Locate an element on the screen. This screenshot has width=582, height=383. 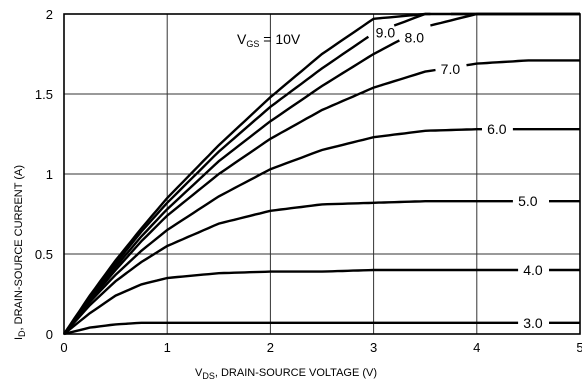
x-tick-label: 5 is located at coordinates (579, 347).